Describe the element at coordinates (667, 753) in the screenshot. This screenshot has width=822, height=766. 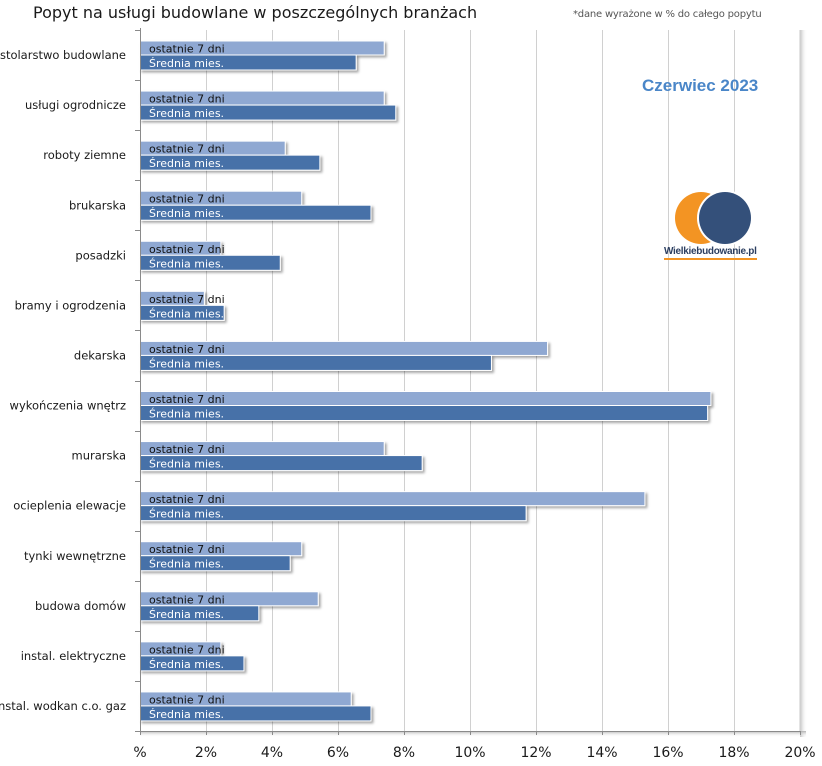
I see `x-tick-label: 16%` at that location.